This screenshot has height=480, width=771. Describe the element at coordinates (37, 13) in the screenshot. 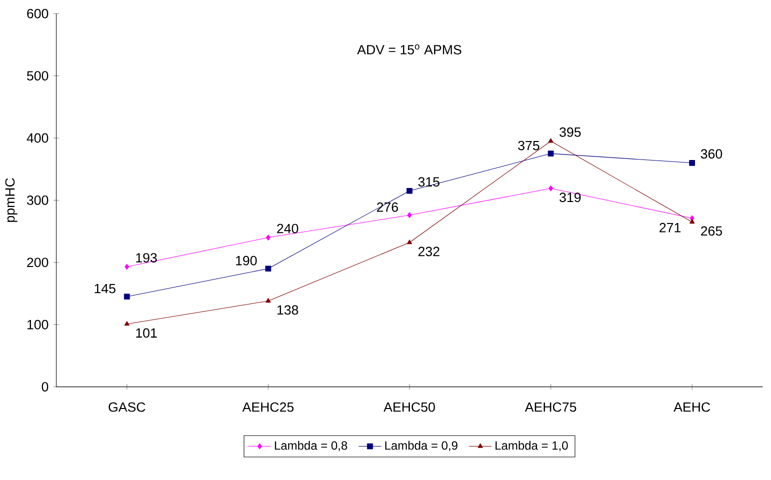

I see `y-tick-label: 600` at that location.